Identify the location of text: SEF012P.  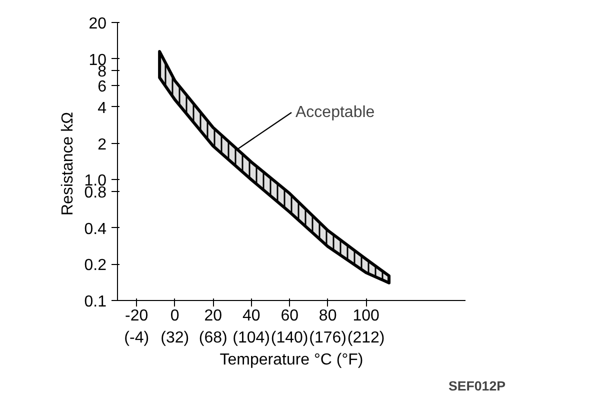
(477, 386).